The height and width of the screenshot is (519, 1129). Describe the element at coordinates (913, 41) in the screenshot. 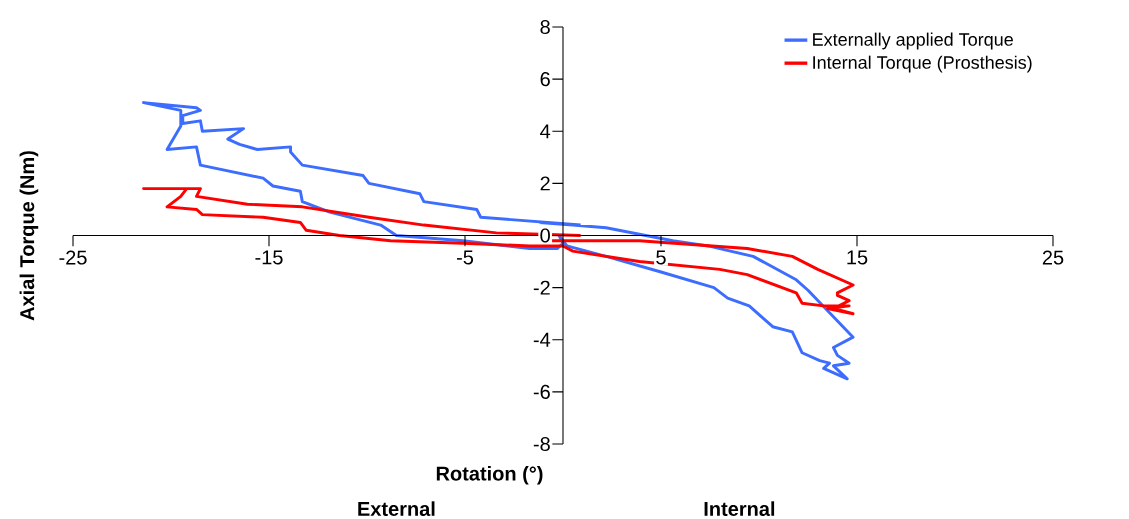

I see `legend-label: Externally applied Torque` at that location.